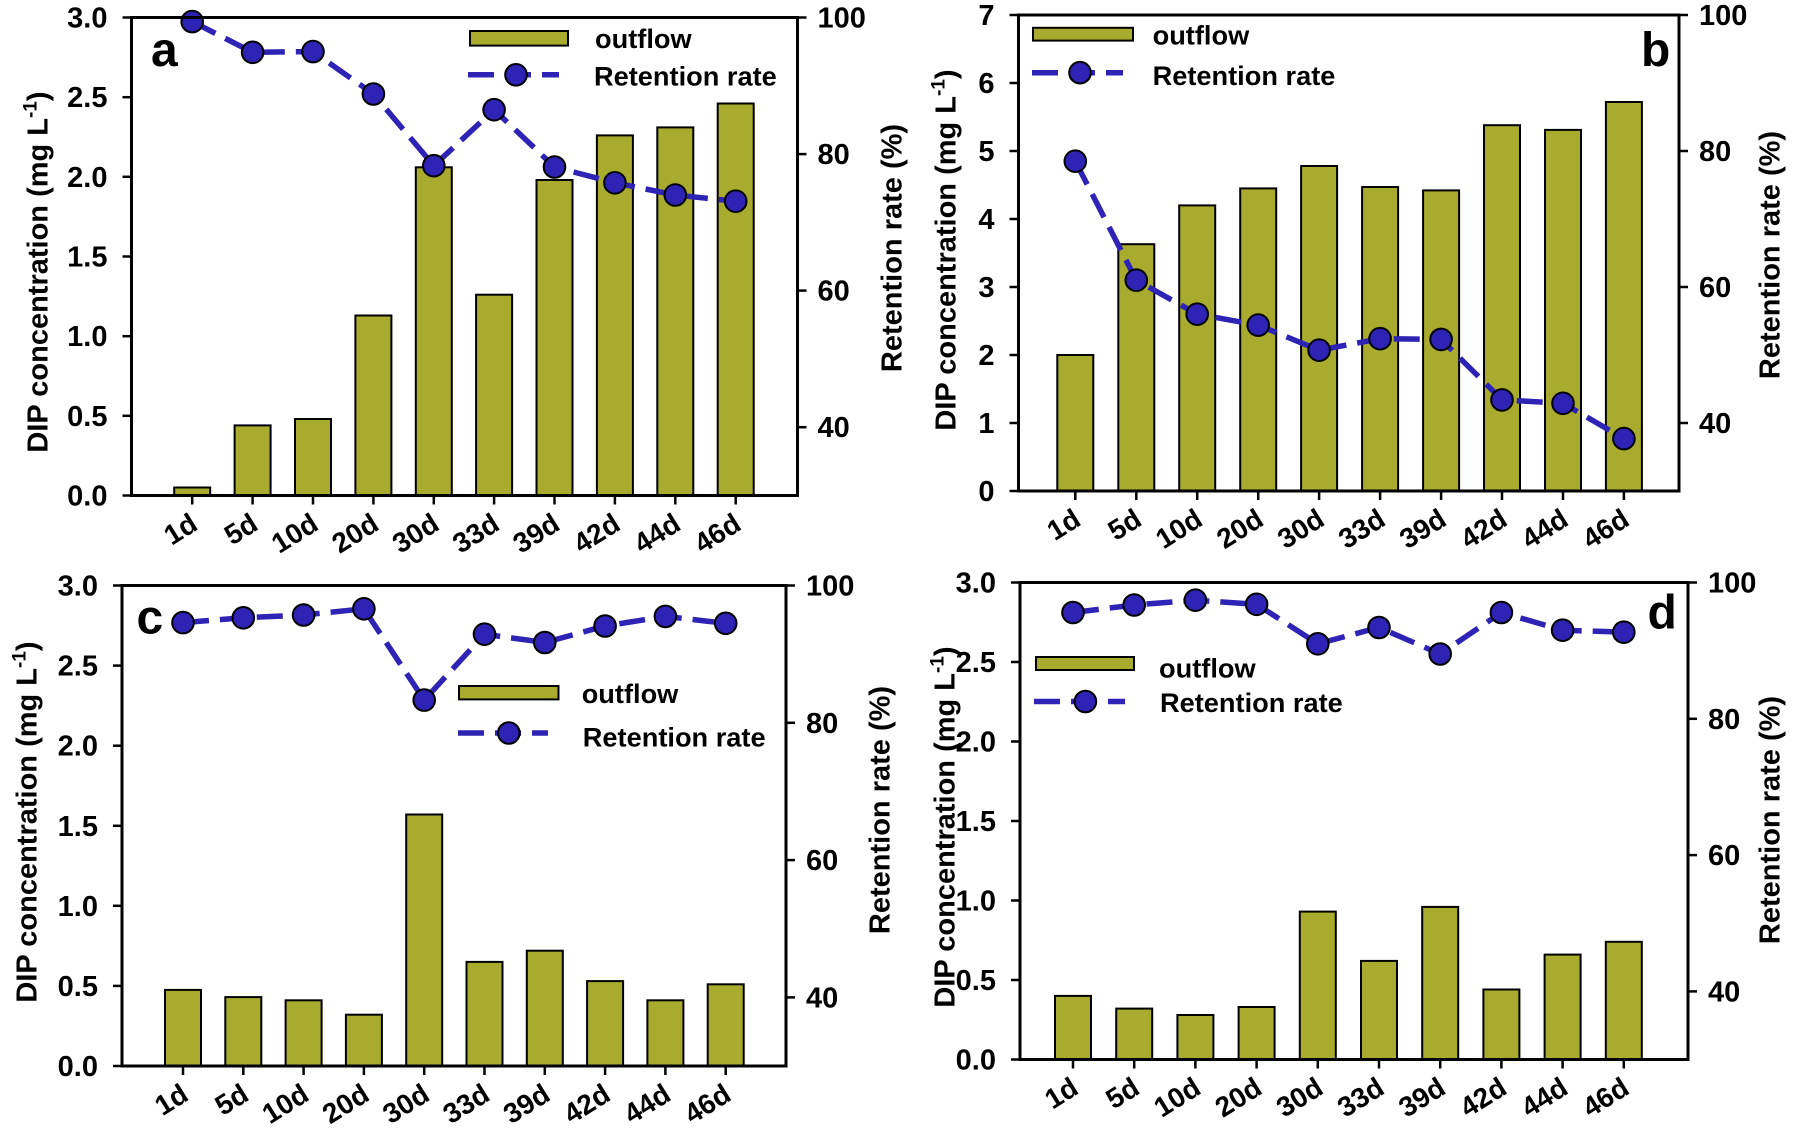  Describe the element at coordinates (150, 618) in the screenshot. I see `svg-text: c` at that location.